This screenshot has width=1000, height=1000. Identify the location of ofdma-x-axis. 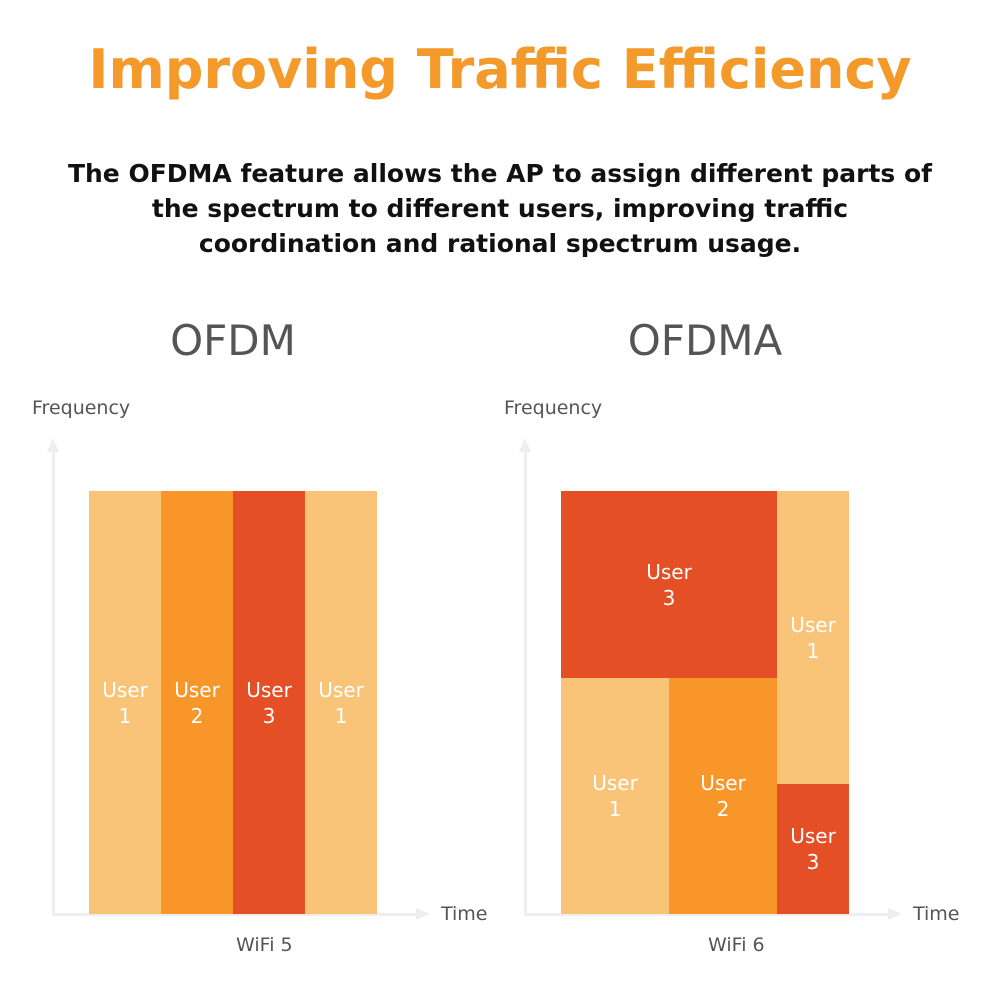
(713, 914).